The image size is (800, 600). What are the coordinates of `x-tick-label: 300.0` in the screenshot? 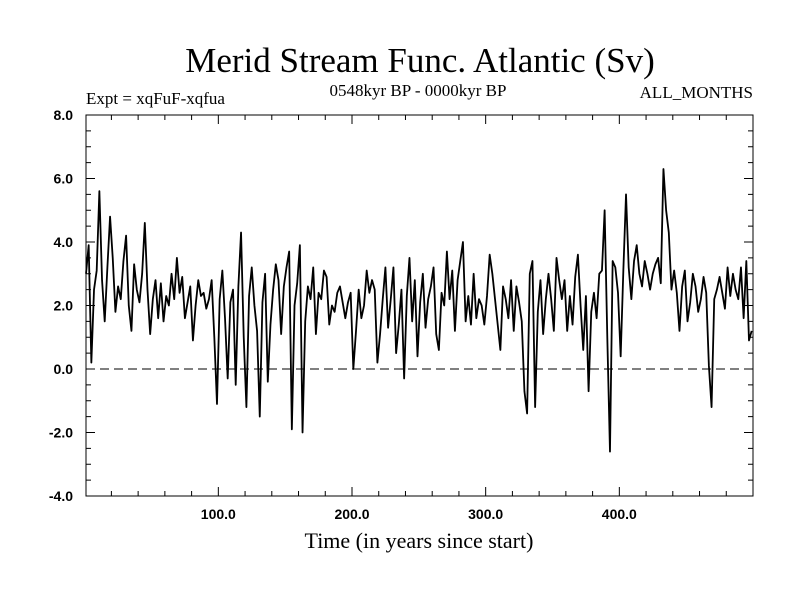 It's located at (485, 514).